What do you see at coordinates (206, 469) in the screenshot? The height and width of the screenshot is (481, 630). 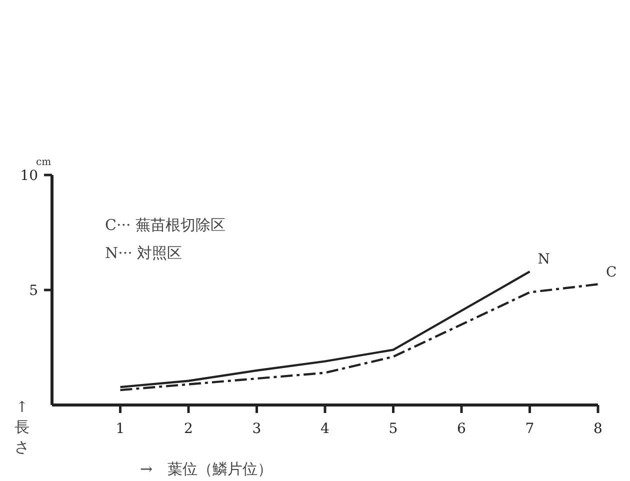 I see `x-axis-title: → 葉位（鱗片位）` at bounding box center [206, 469].